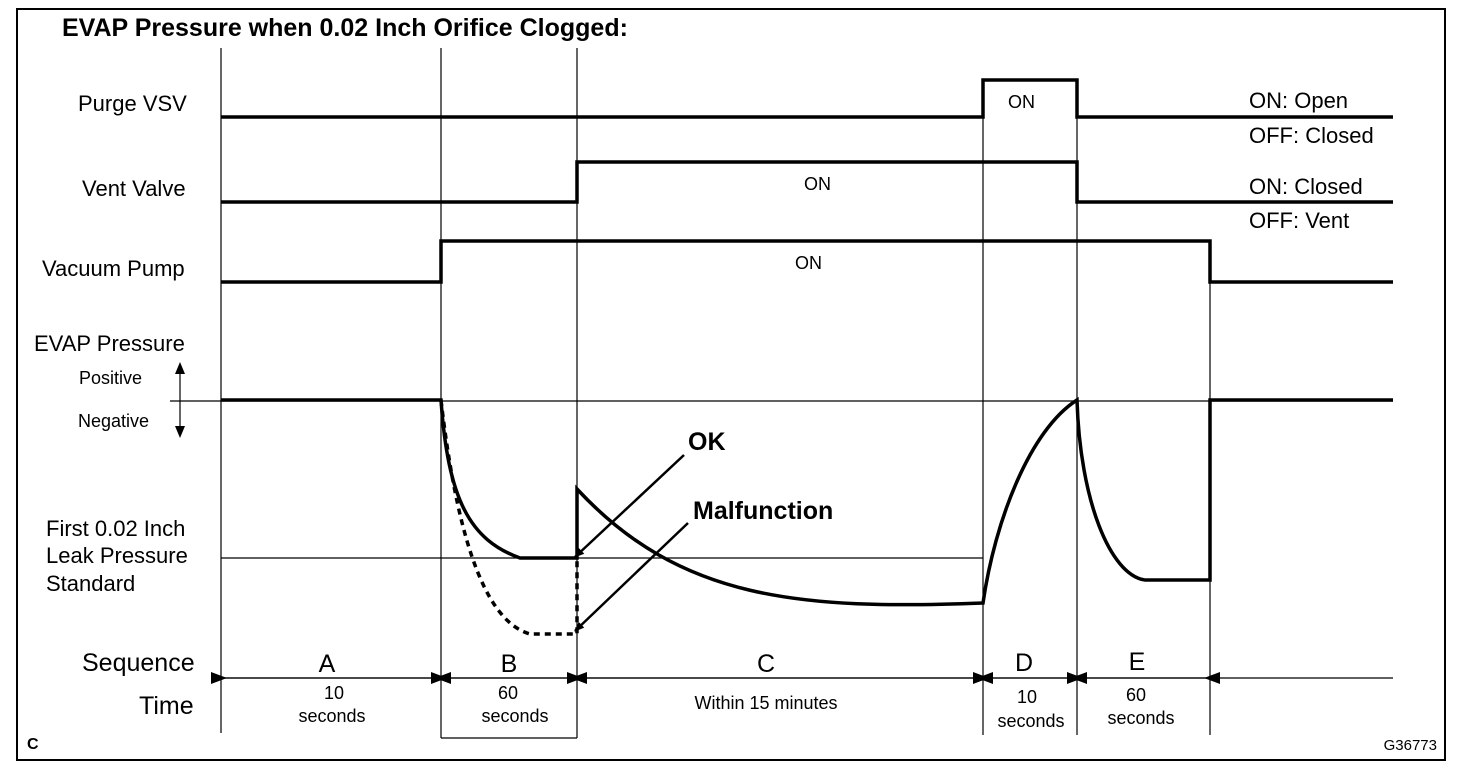 The height and width of the screenshot is (770, 1472). Describe the element at coordinates (180, 368) in the screenshot. I see `pos-arrow-head-icon` at that location.